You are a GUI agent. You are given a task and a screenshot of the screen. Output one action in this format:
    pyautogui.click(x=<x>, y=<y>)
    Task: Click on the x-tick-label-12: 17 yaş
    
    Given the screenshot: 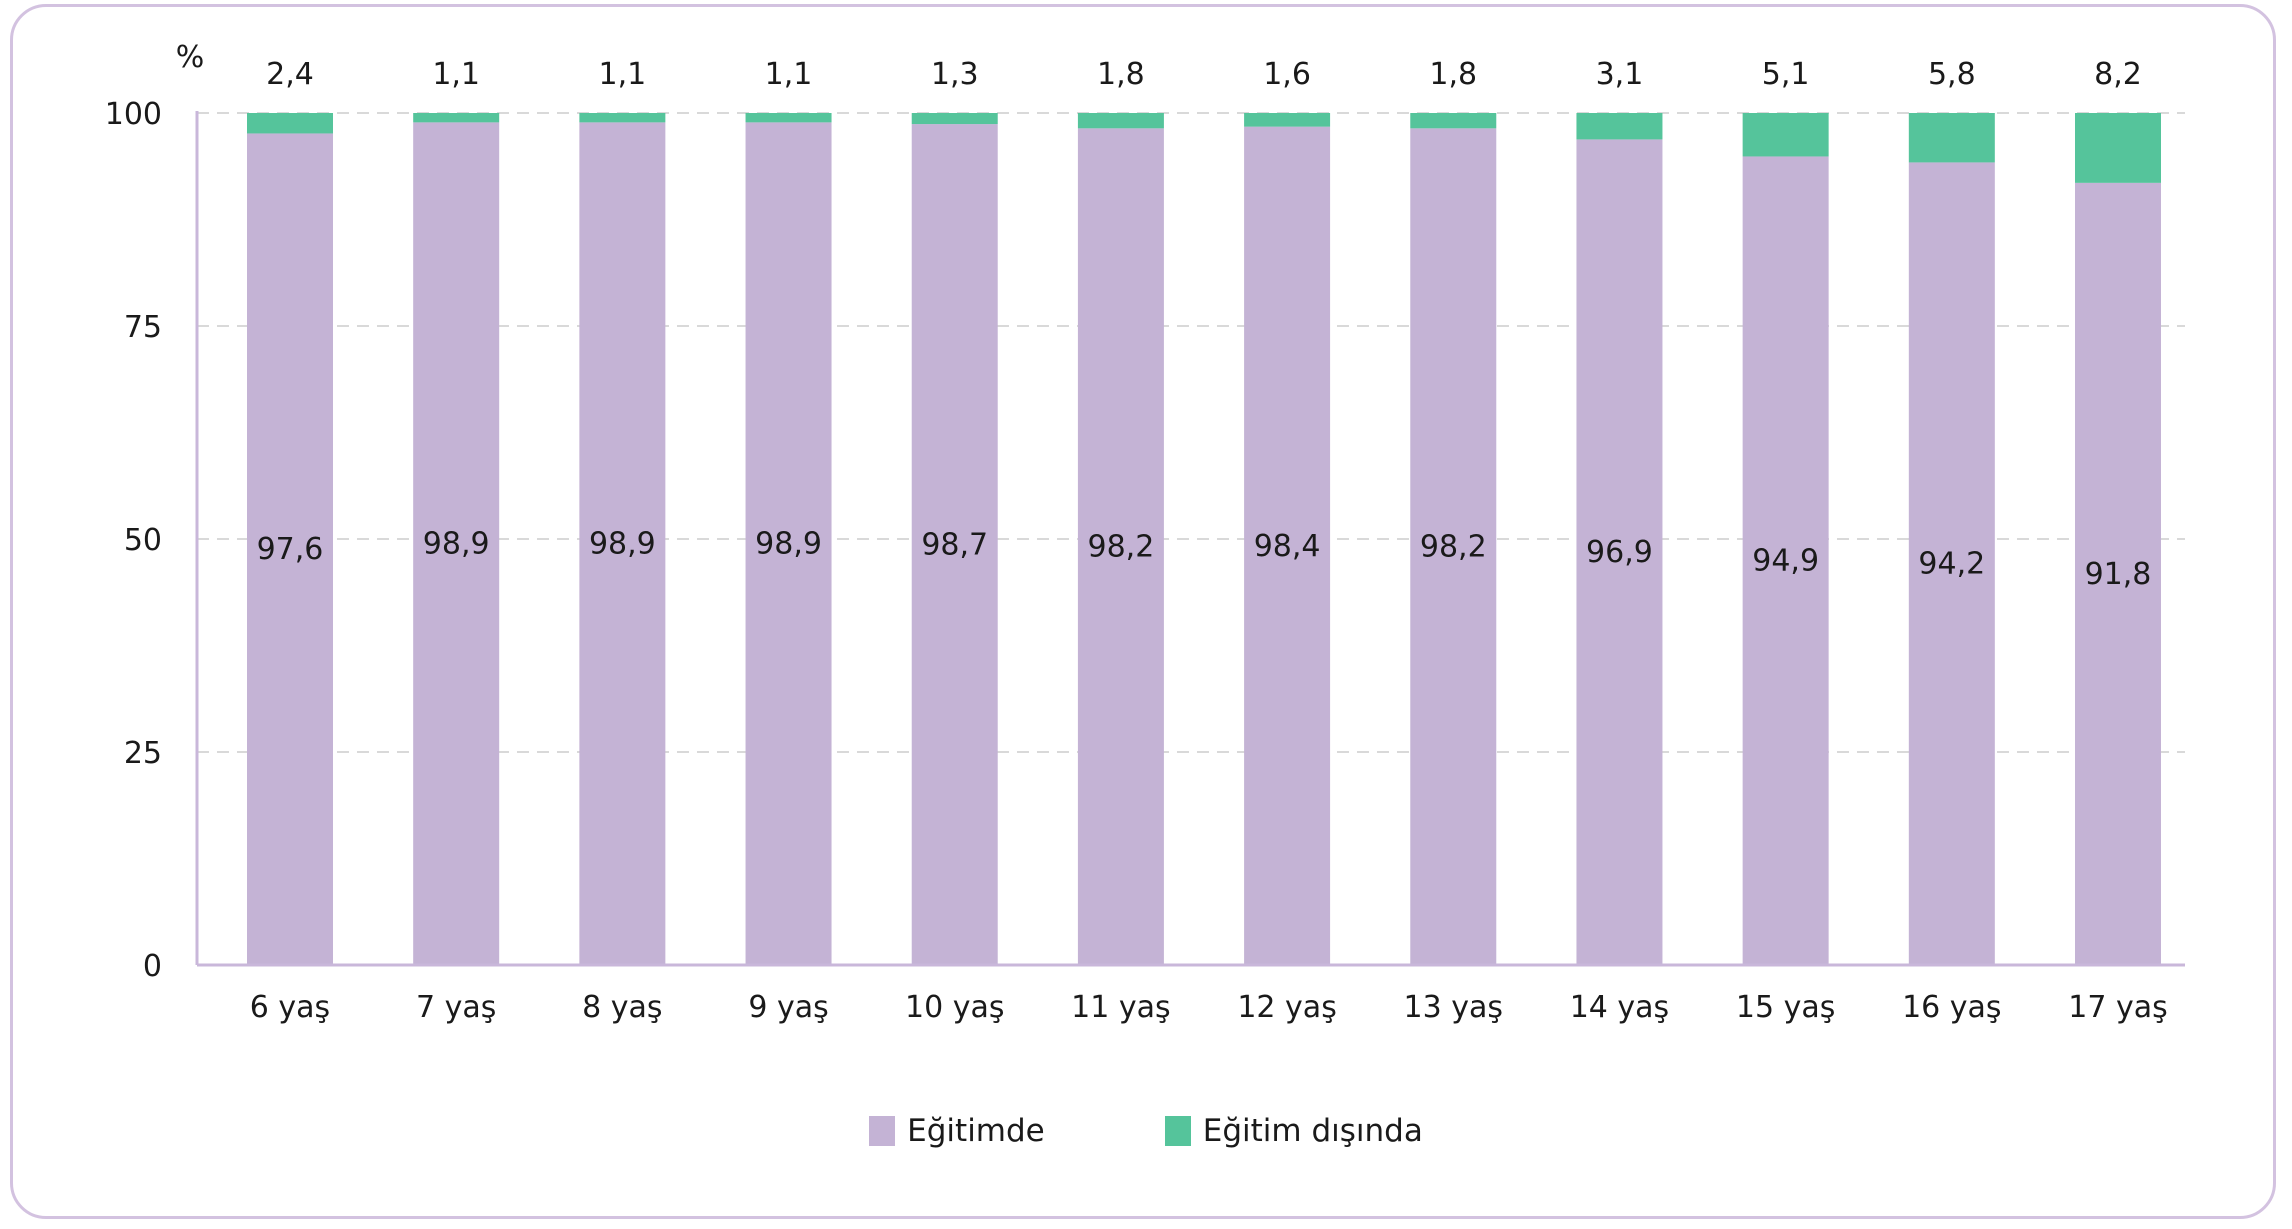 What is the action you would take?
    pyautogui.click(x=2117, y=1007)
    